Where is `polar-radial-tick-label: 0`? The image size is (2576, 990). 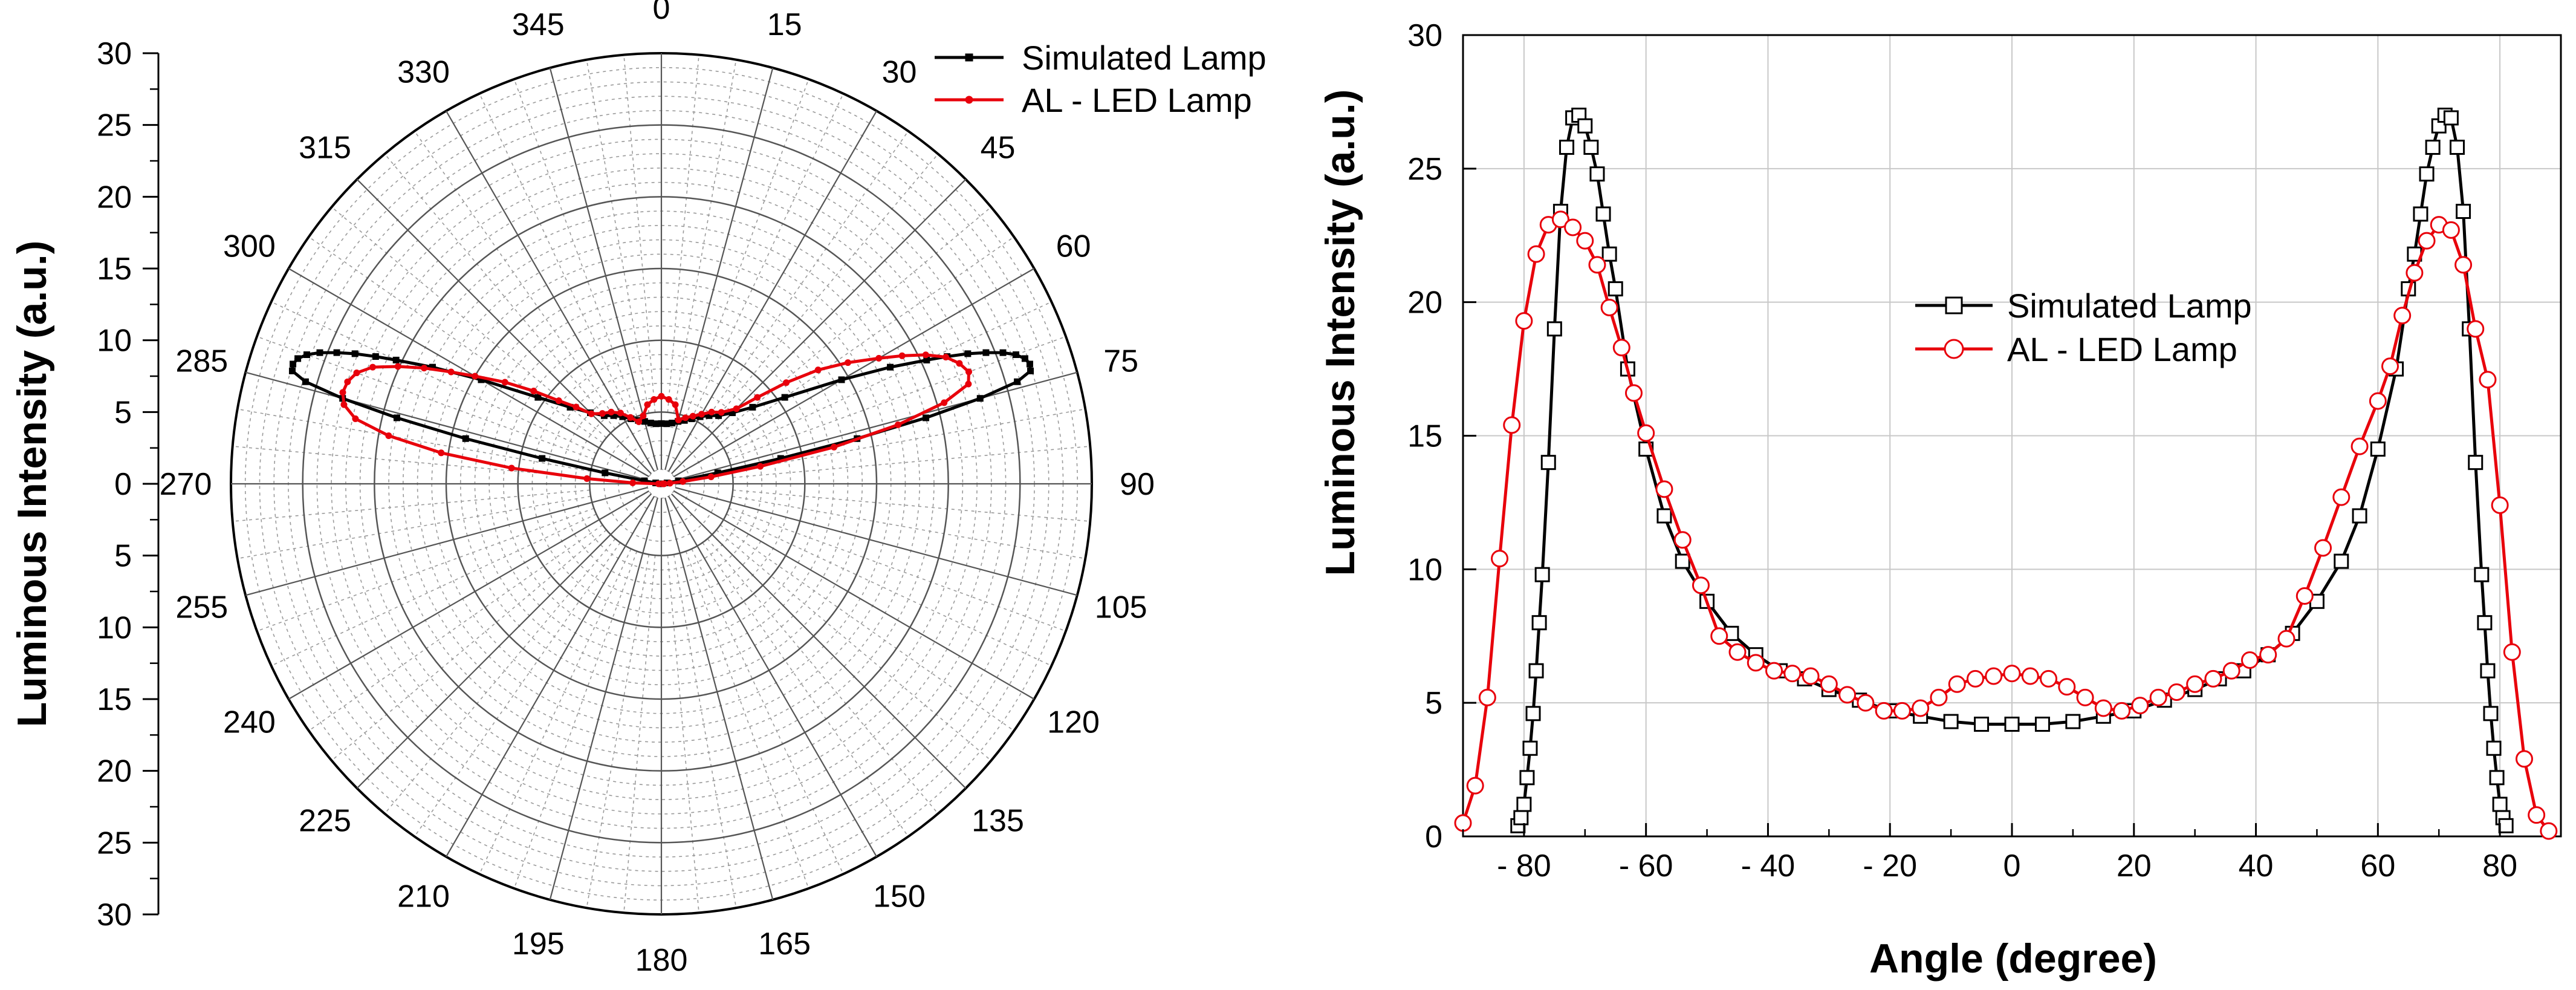
polar-radial-tick-label: 0 is located at coordinates (123, 485).